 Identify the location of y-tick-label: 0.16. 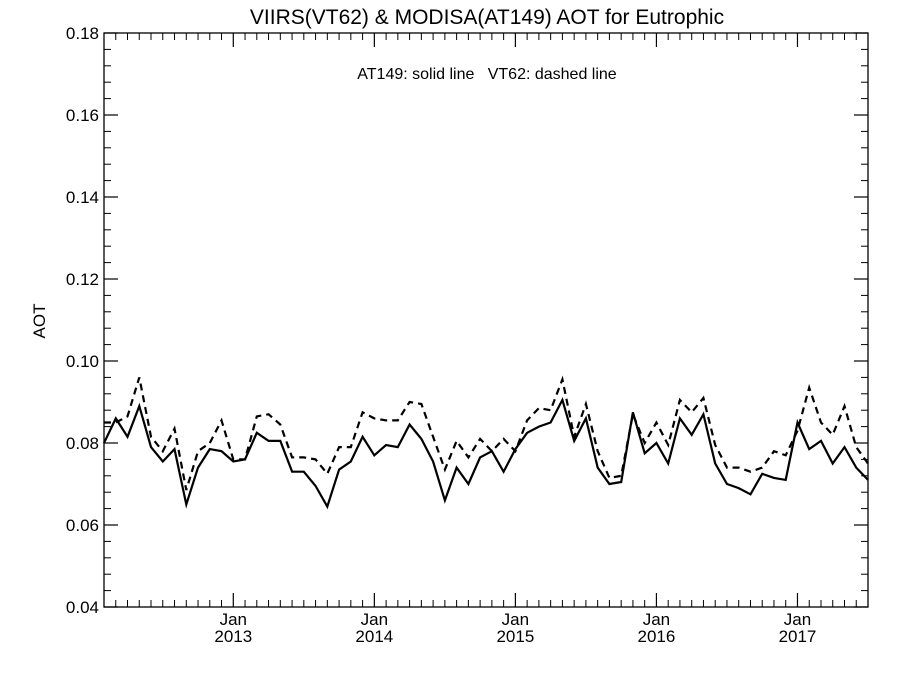
(82, 115).